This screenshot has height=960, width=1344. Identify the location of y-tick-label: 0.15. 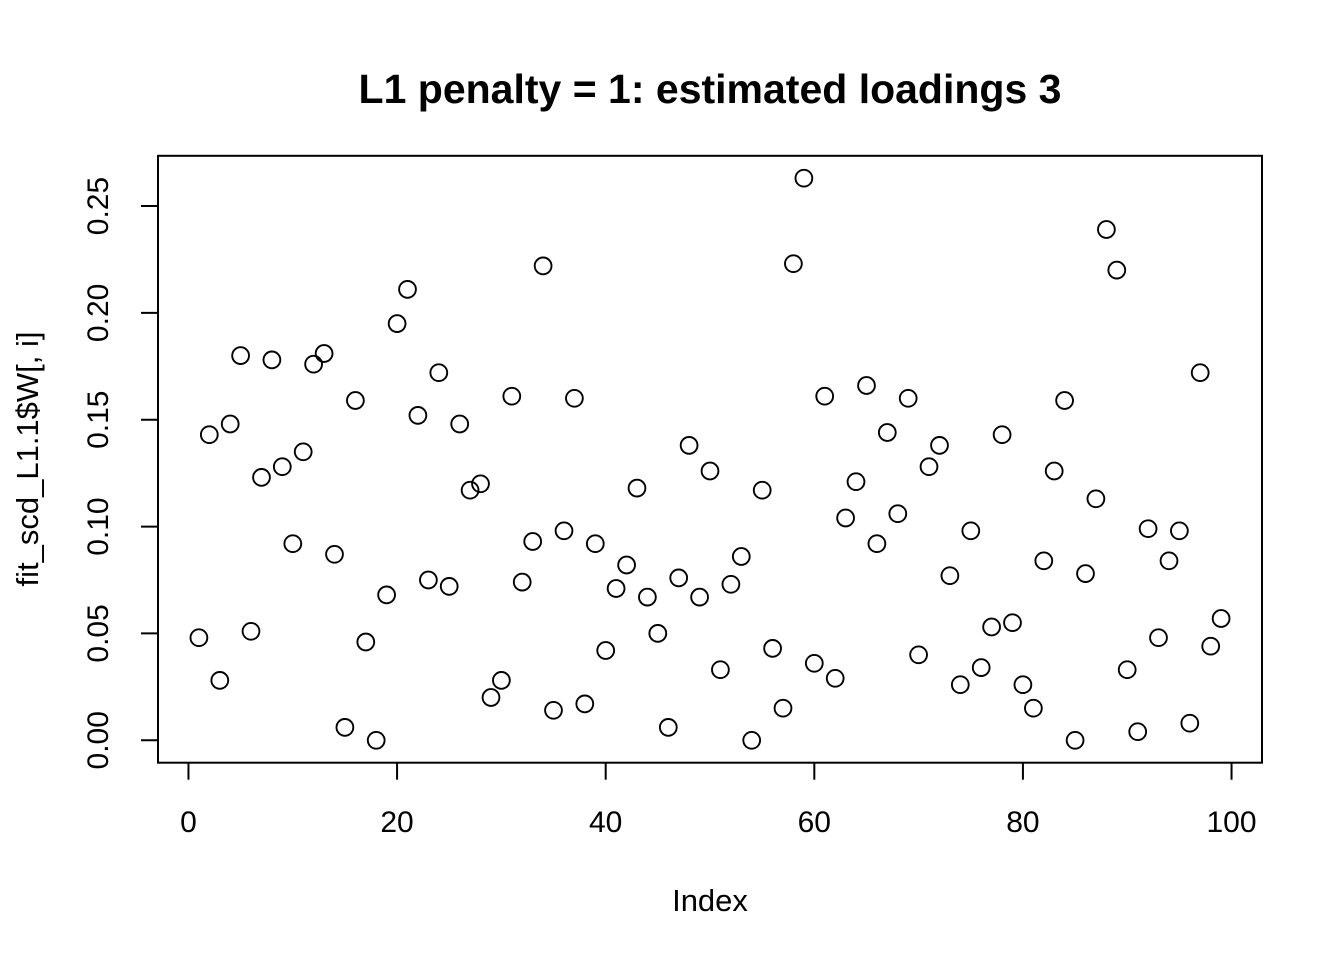
(98, 420).